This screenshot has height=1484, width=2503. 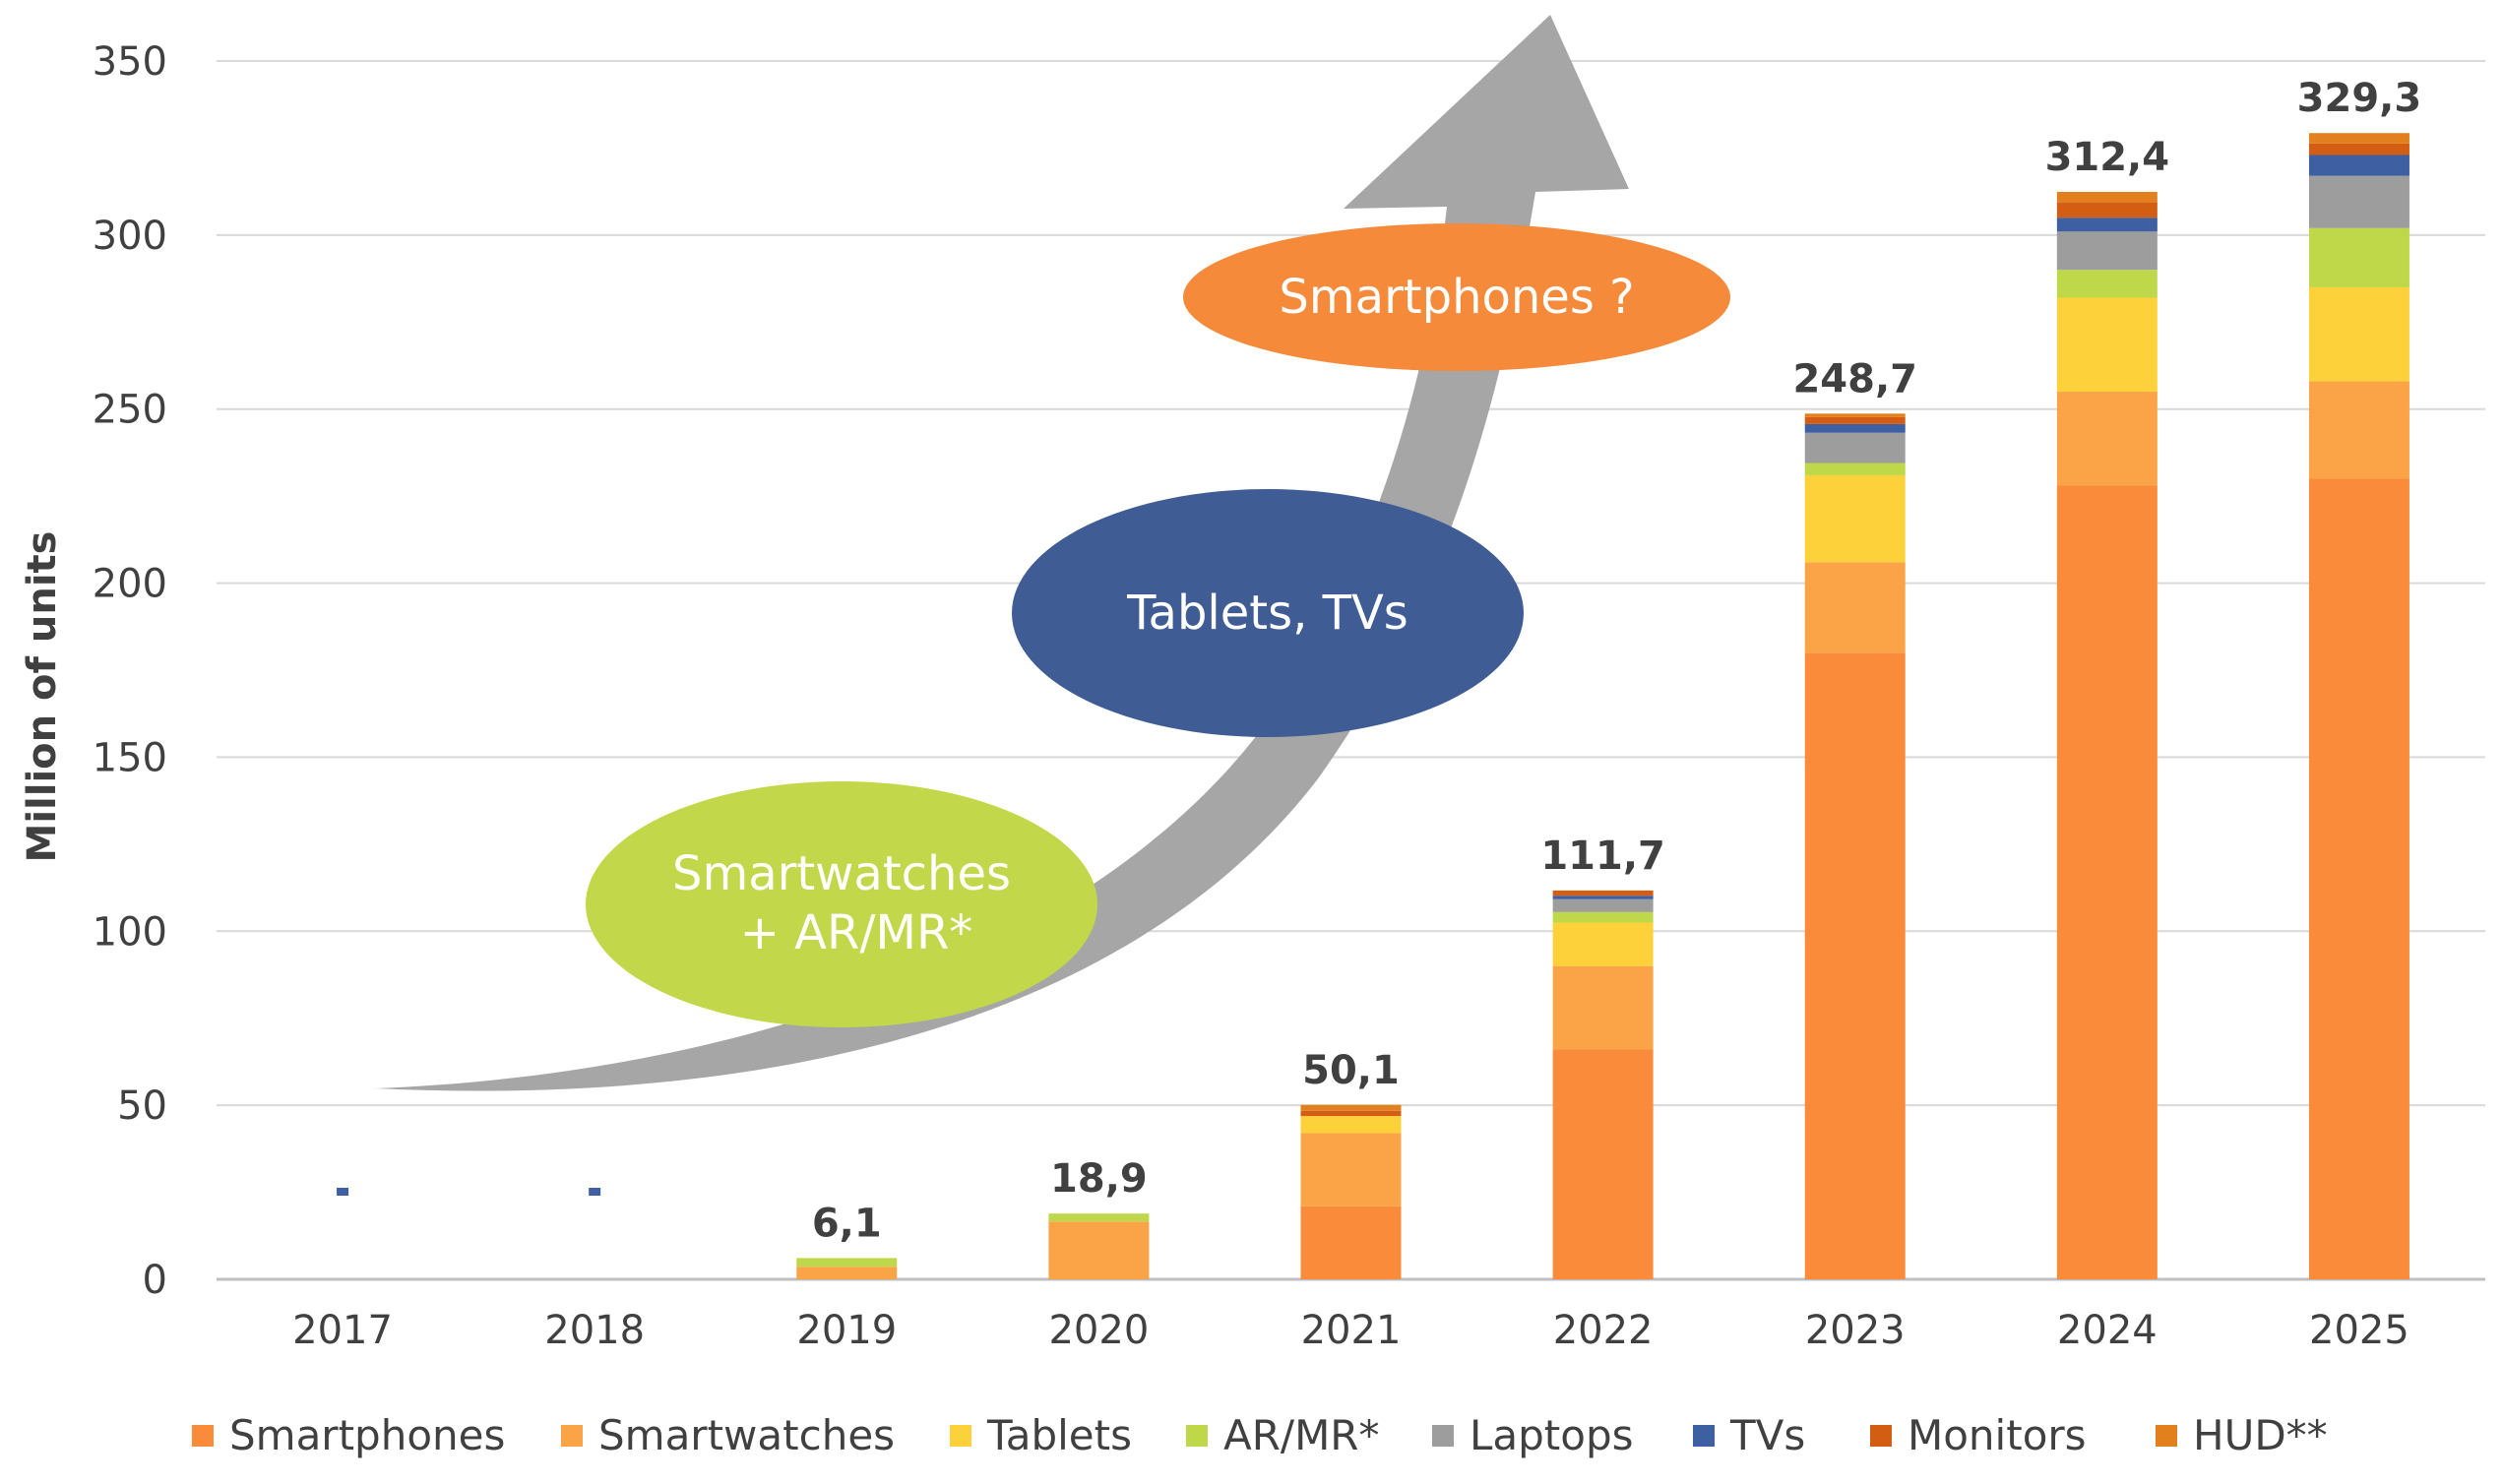 I want to click on y-tick-label: 250, so click(x=130, y=411).